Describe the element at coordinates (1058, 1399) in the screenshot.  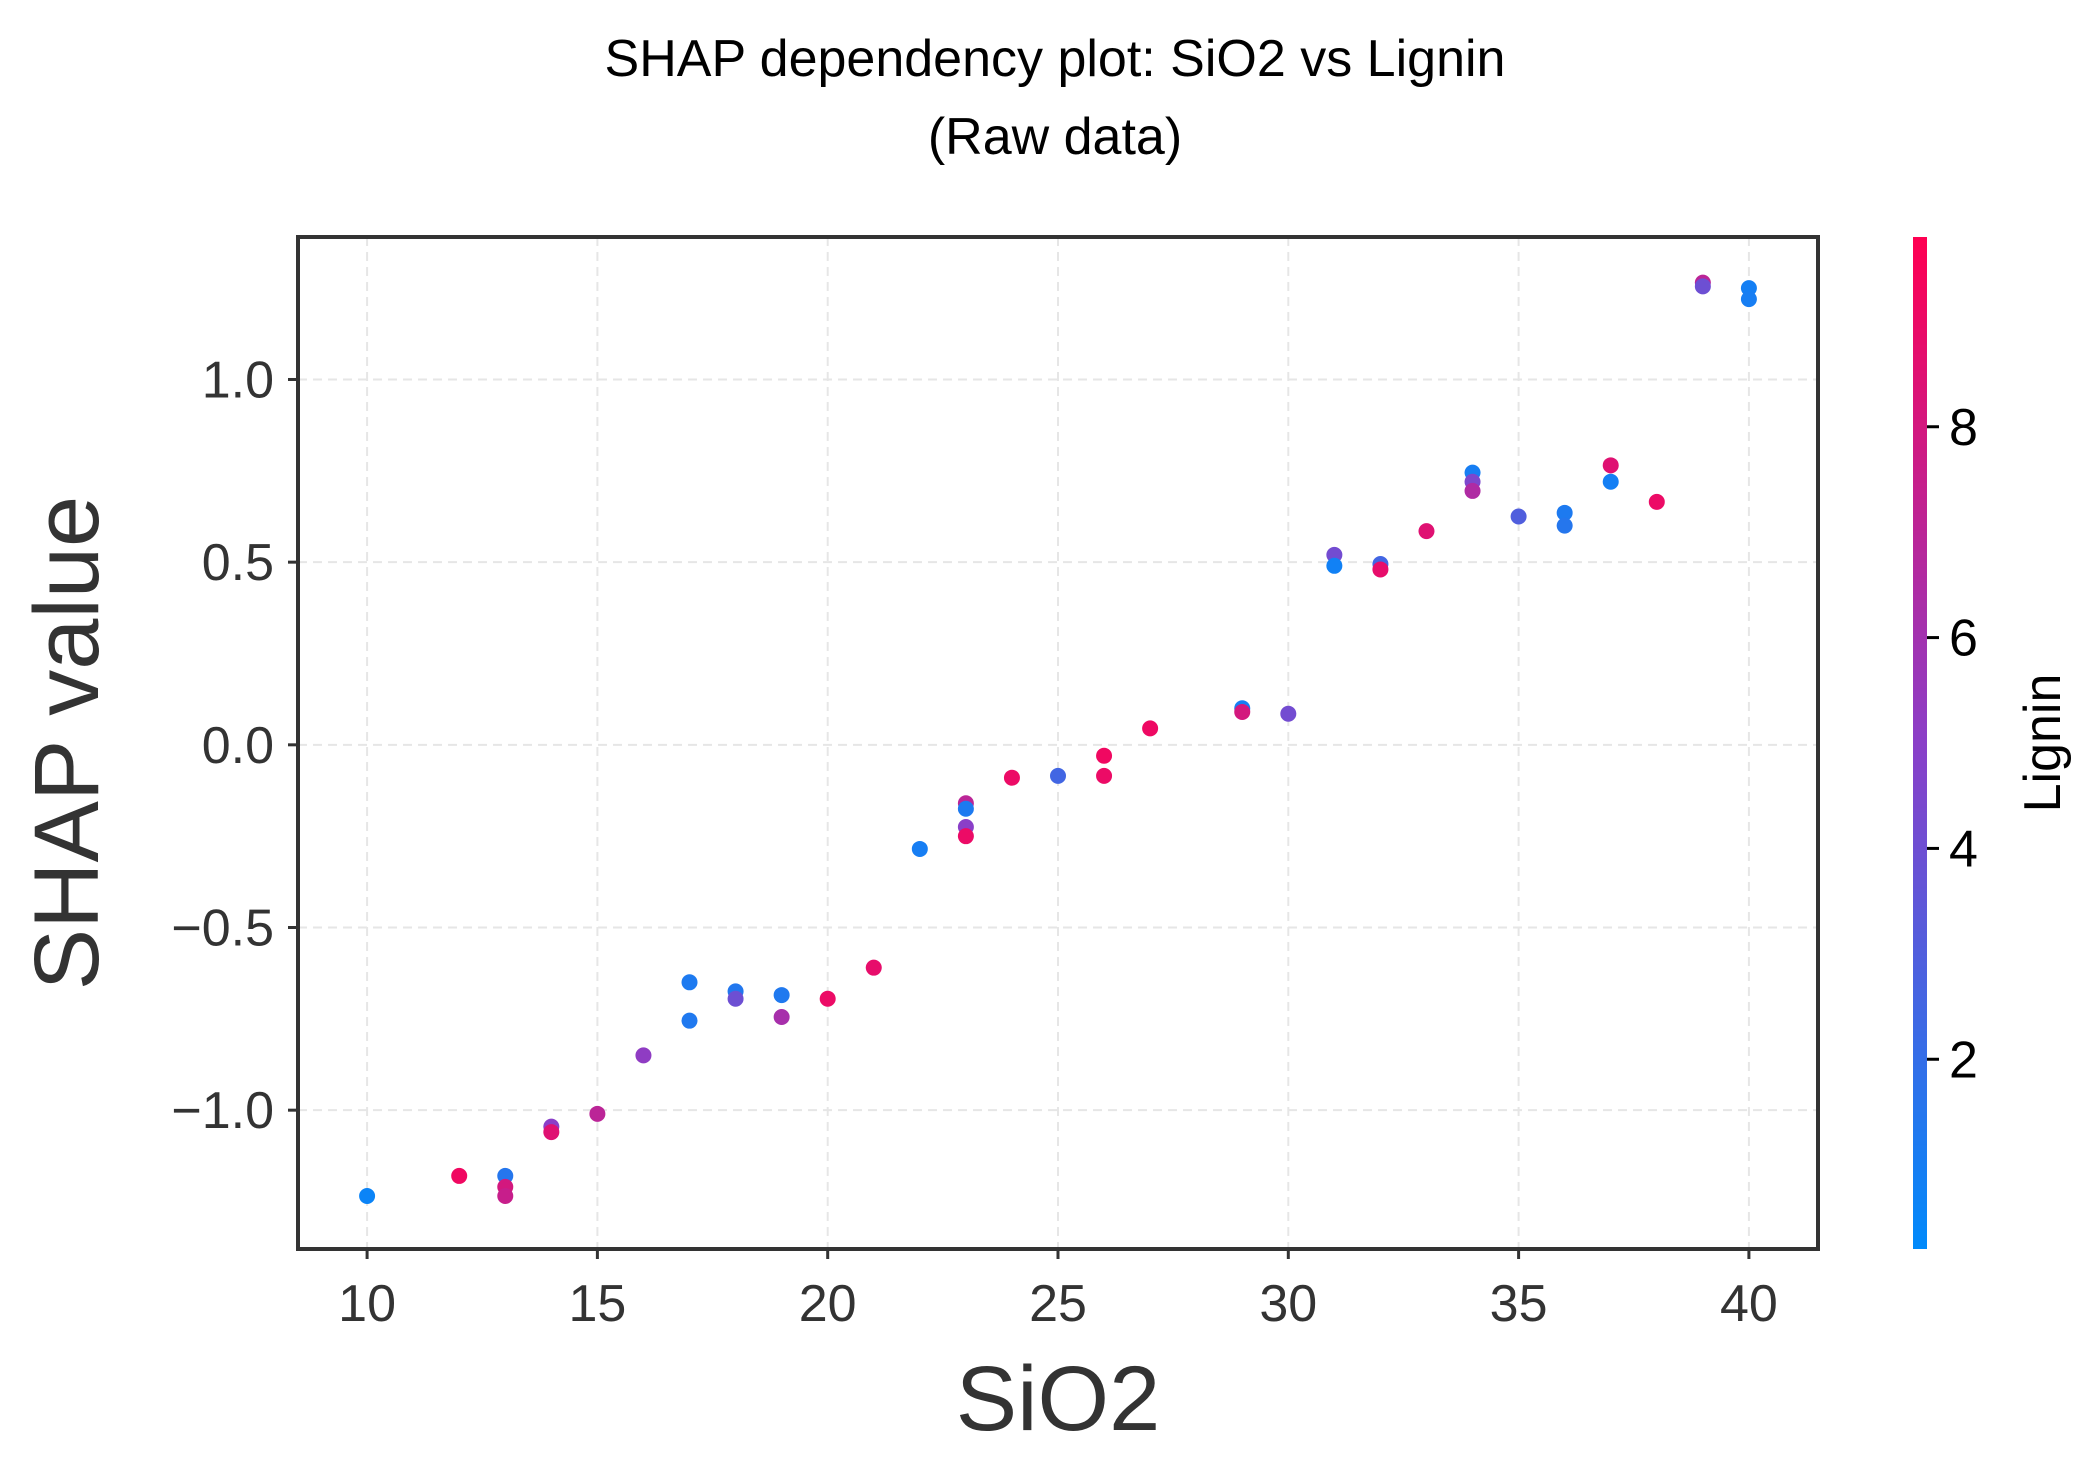
I see `x-axis-label: SiO2` at that location.